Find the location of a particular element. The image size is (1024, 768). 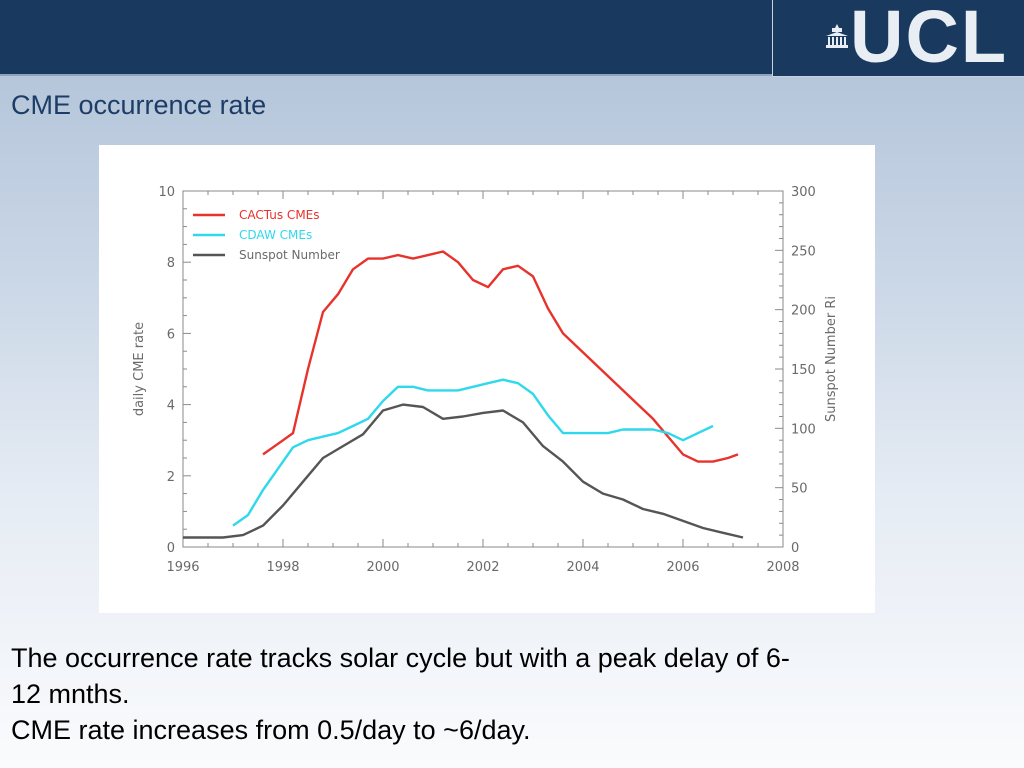

y2-tick-label: 100 is located at coordinates (803, 429).